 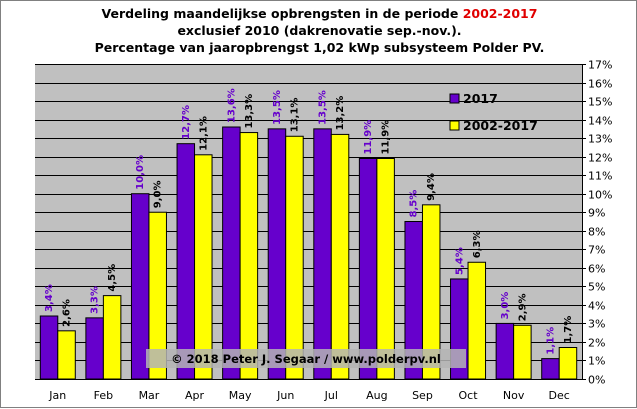 I want to click on x-category-label: Sep, so click(x=422, y=395).